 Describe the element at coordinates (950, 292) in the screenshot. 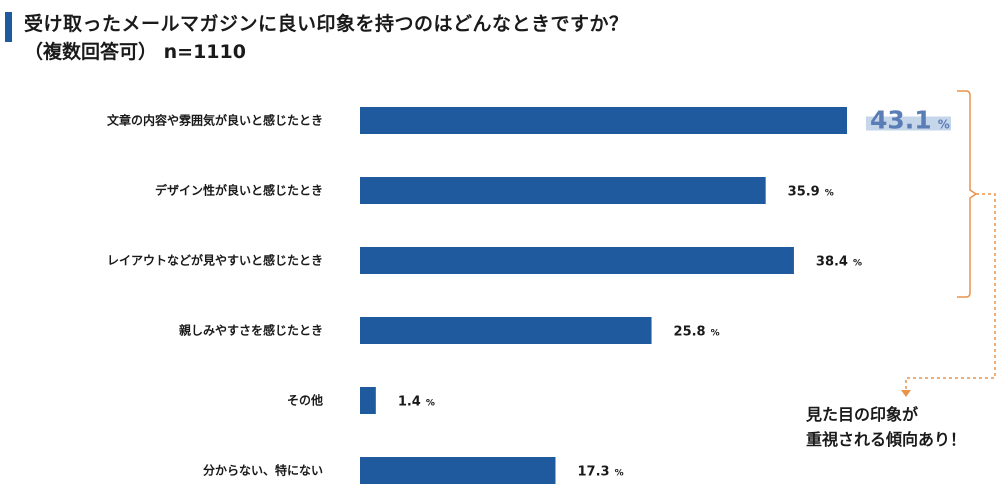

I see `callout-connector` at that location.